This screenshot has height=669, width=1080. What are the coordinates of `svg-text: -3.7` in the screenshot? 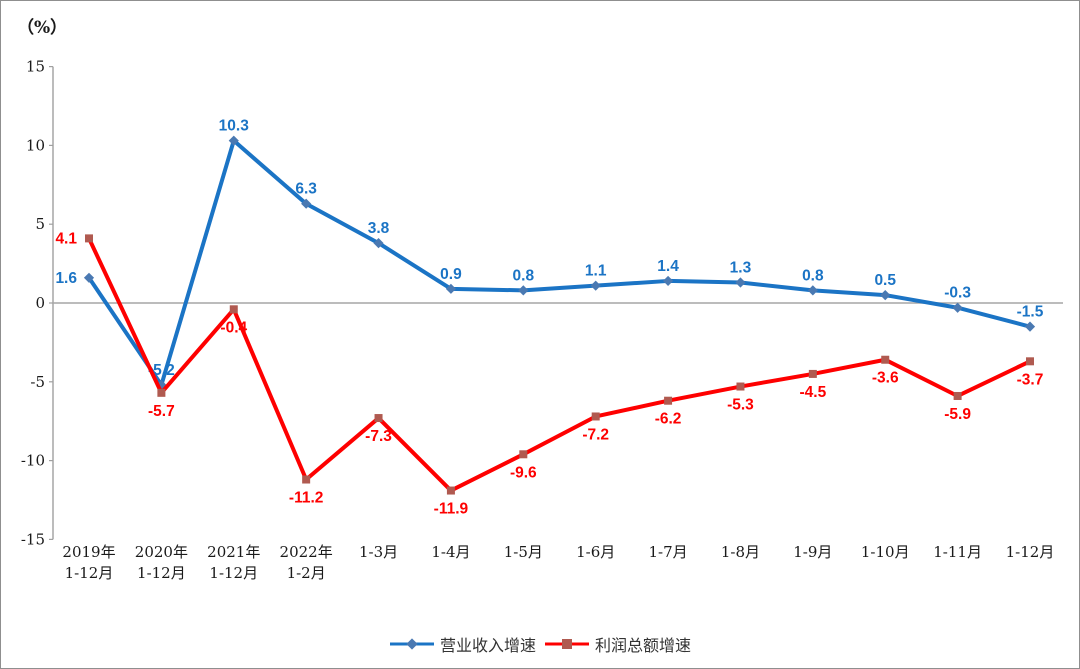 It's located at (1030, 379).